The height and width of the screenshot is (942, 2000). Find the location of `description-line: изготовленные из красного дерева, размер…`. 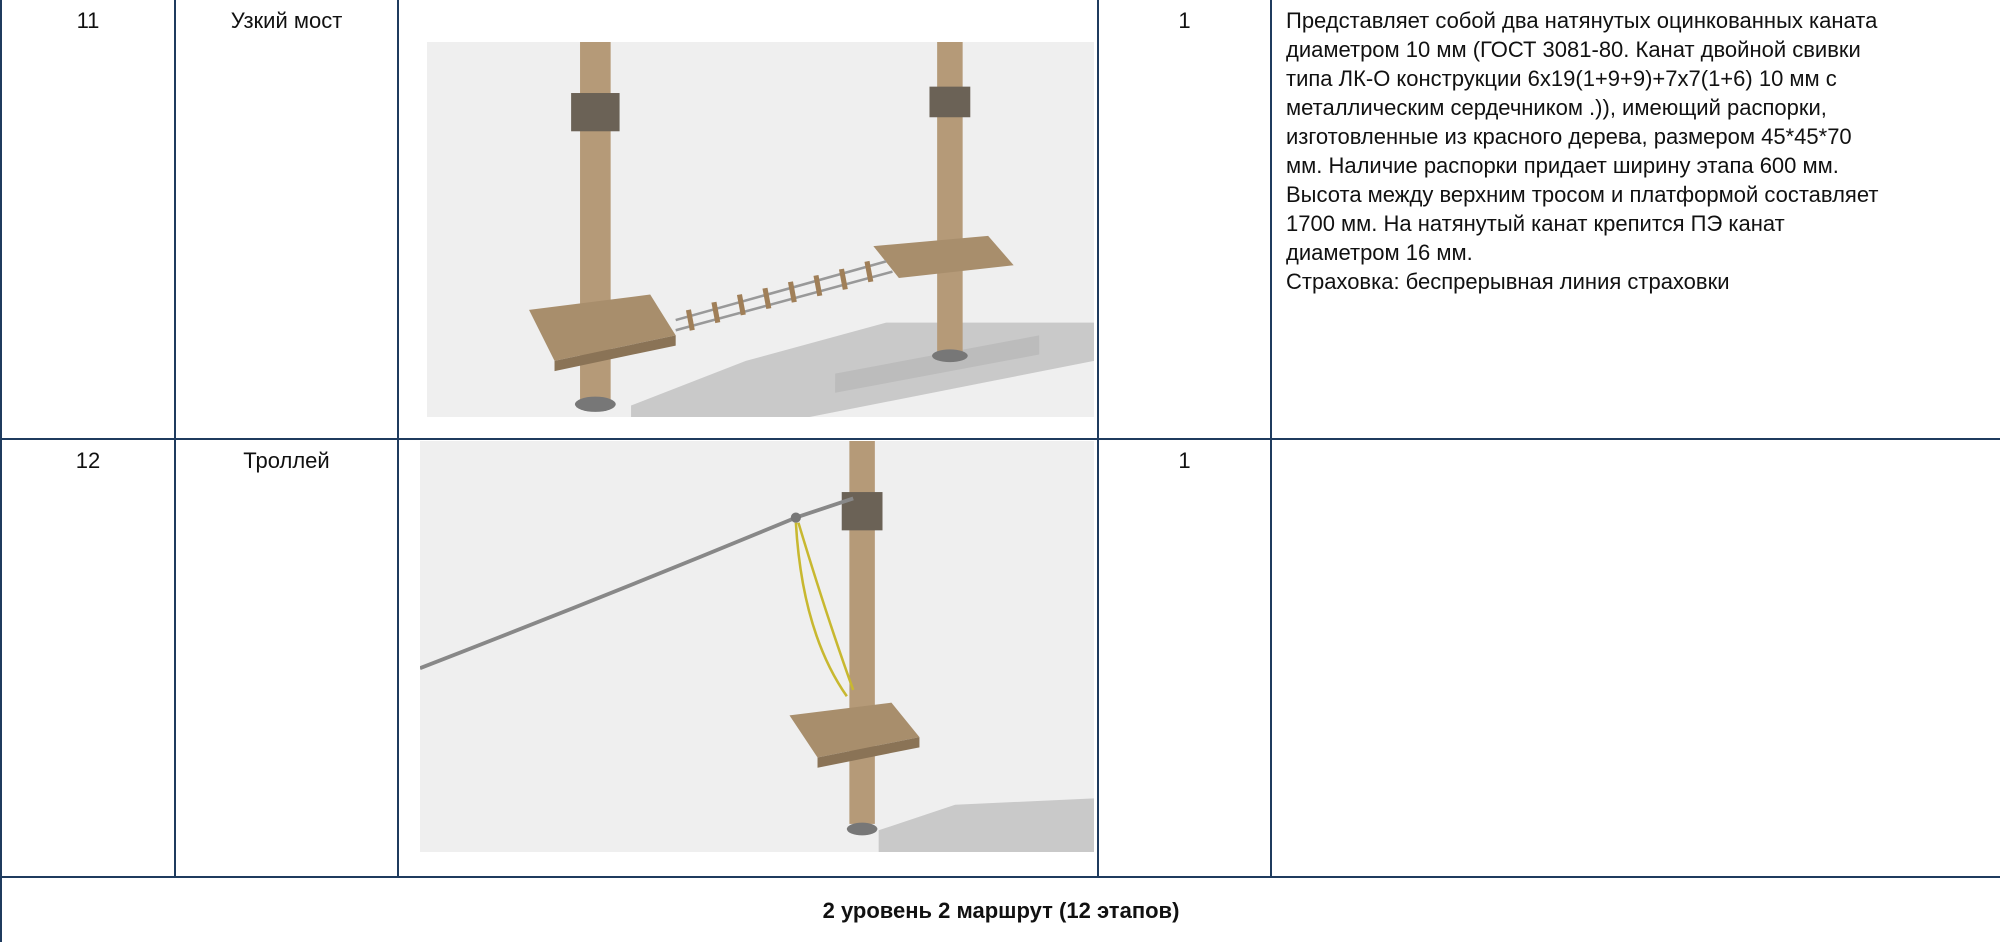

description-line: изготовленные из красного дерева, размер… is located at coordinates (1569, 136).